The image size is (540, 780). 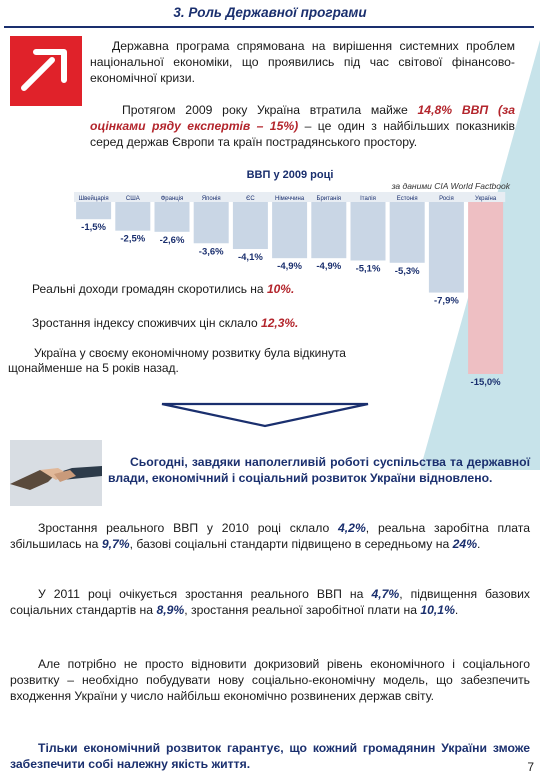 What do you see at coordinates (172, 199) in the screenshot?
I see `chart-category-label: Франція` at bounding box center [172, 199].